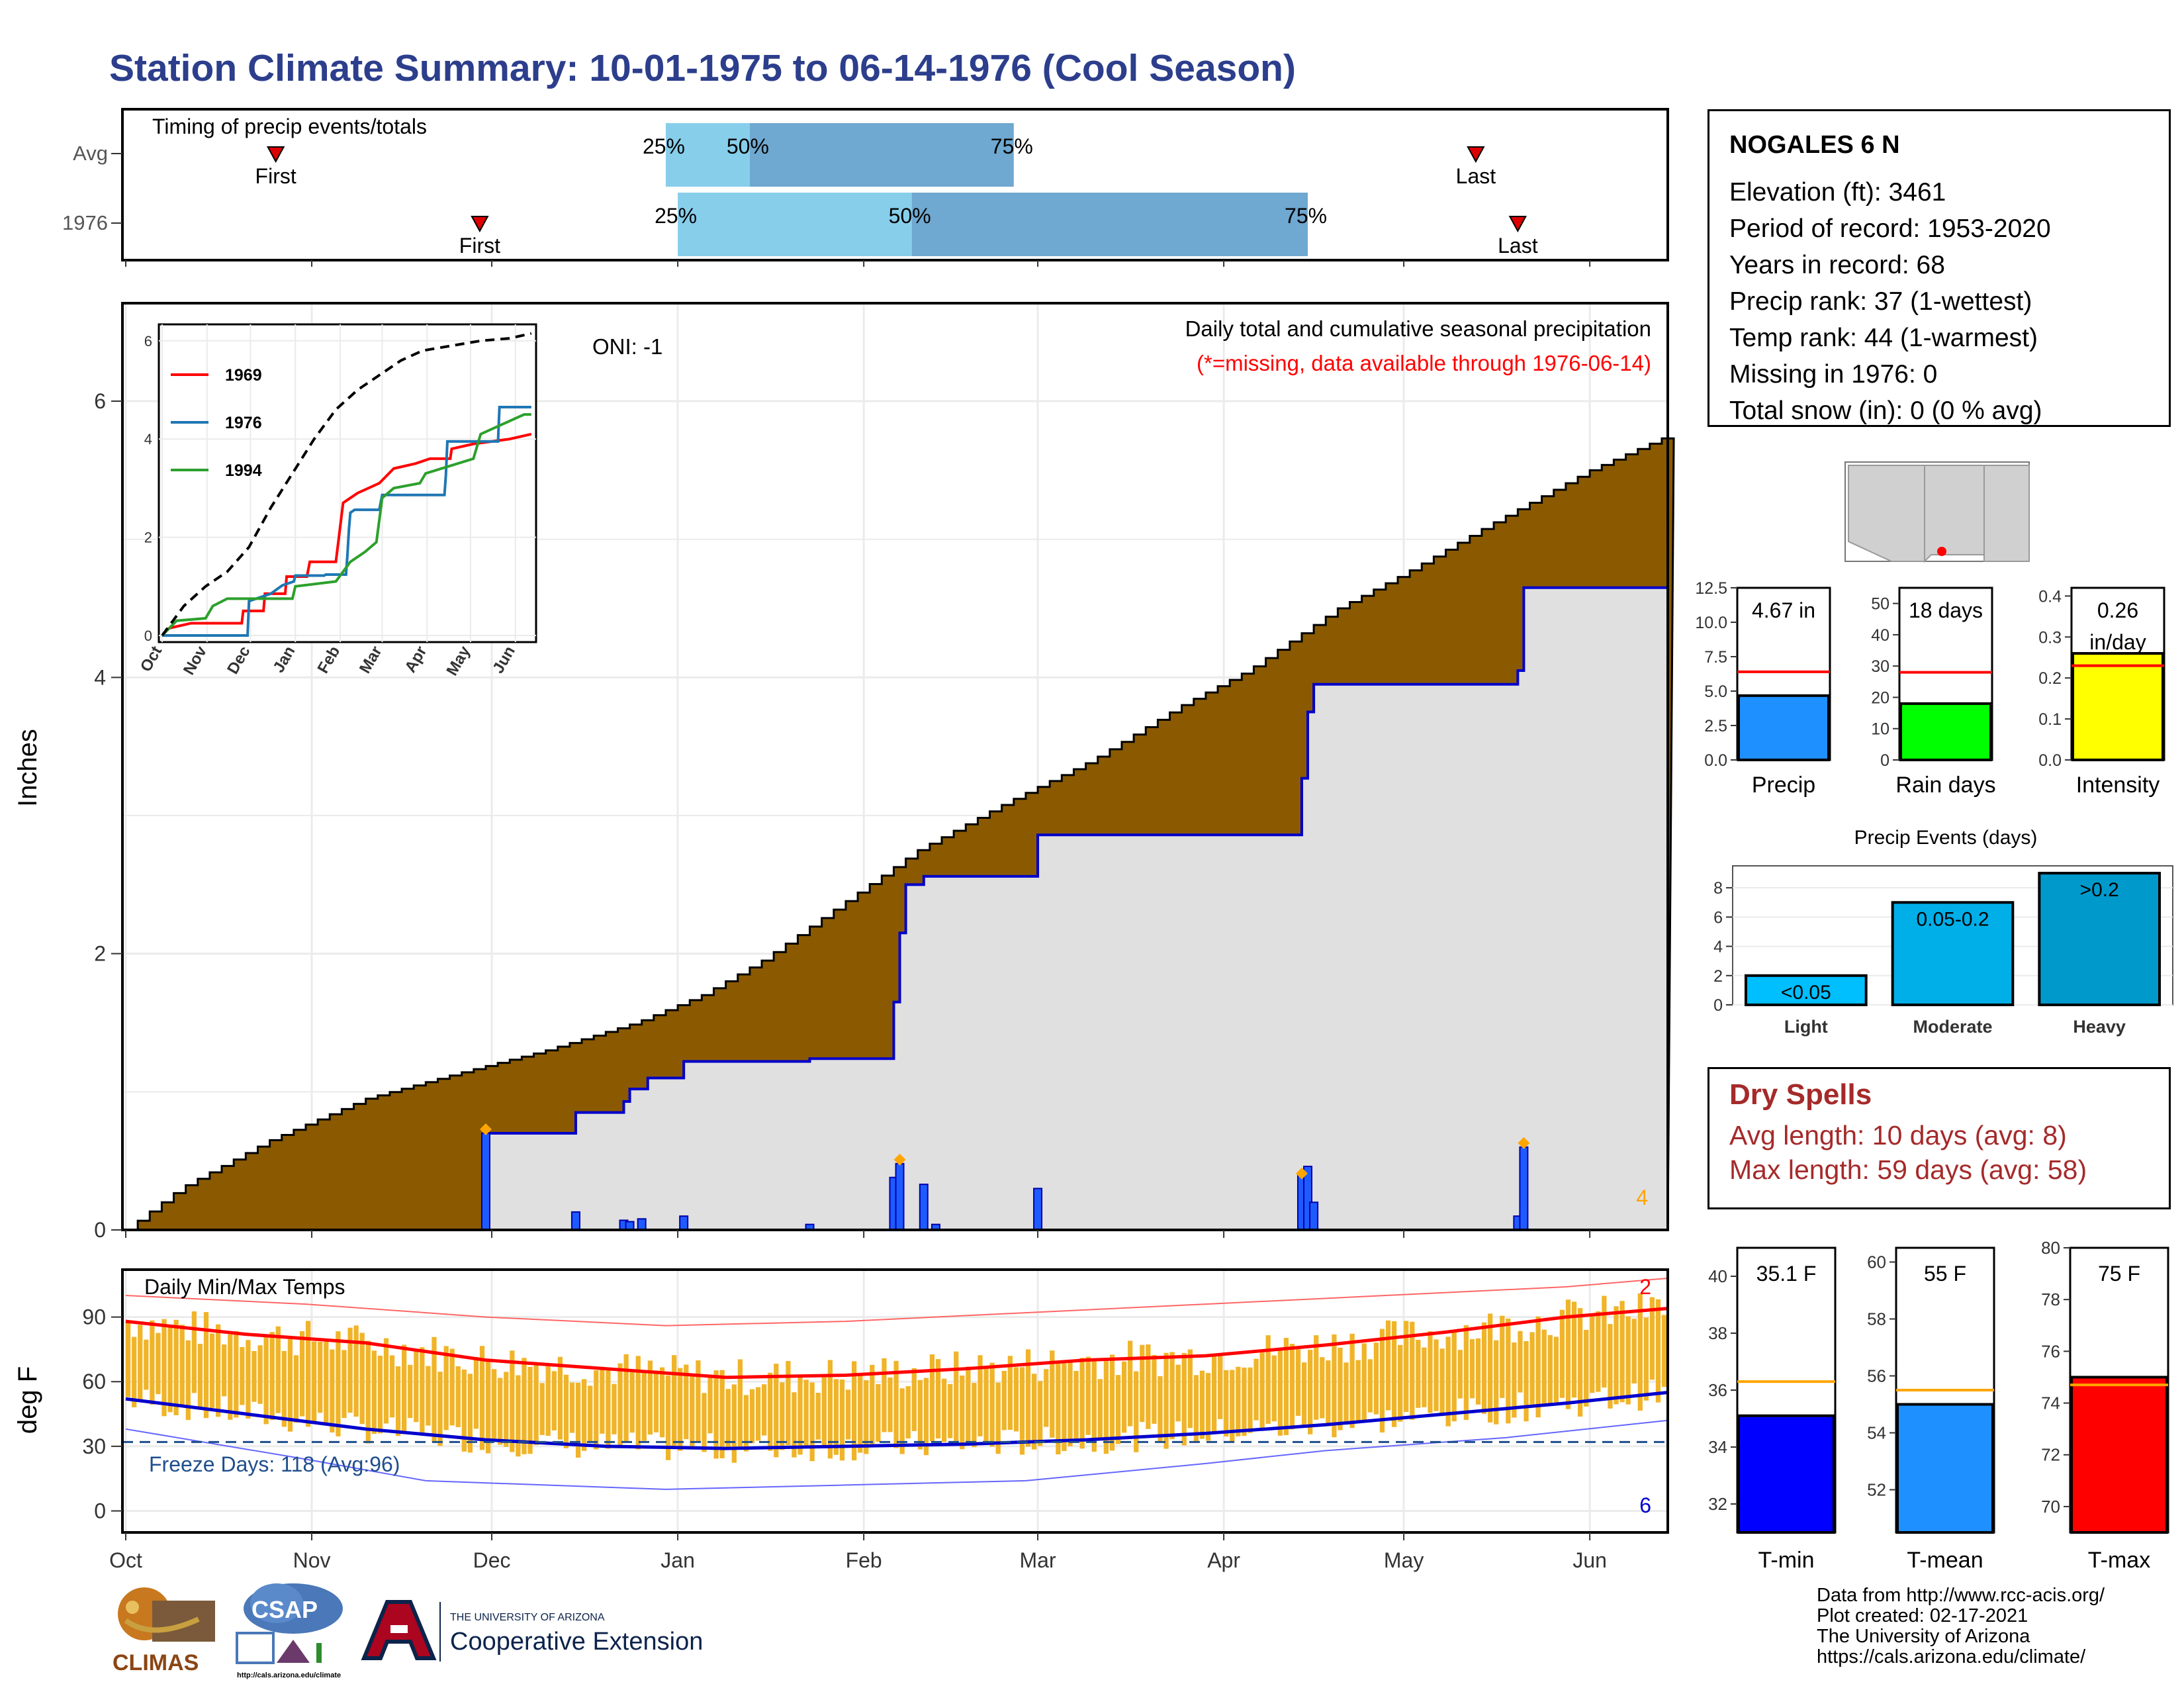 The height and width of the screenshot is (1688, 2184). Describe the element at coordinates (125, 1560) in the screenshot. I see `temps-x-tick-label: Oct` at that location.